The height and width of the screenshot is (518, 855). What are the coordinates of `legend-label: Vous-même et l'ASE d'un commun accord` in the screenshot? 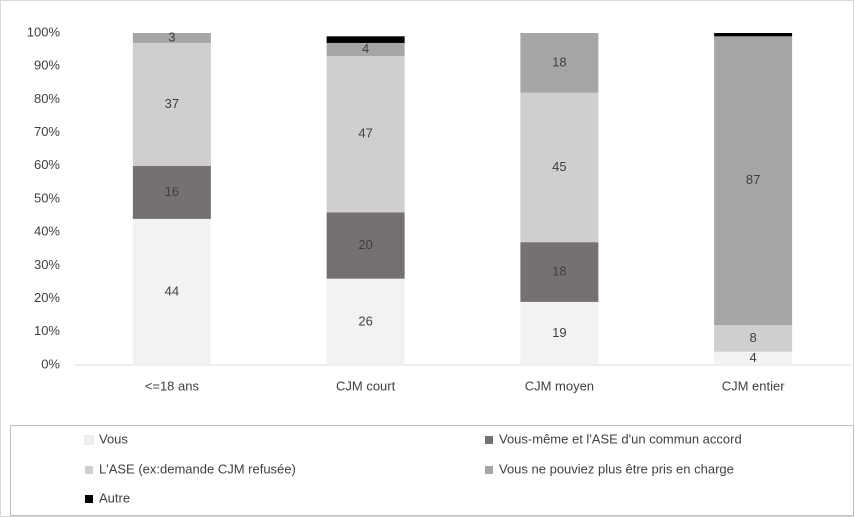 It's located at (620, 438).